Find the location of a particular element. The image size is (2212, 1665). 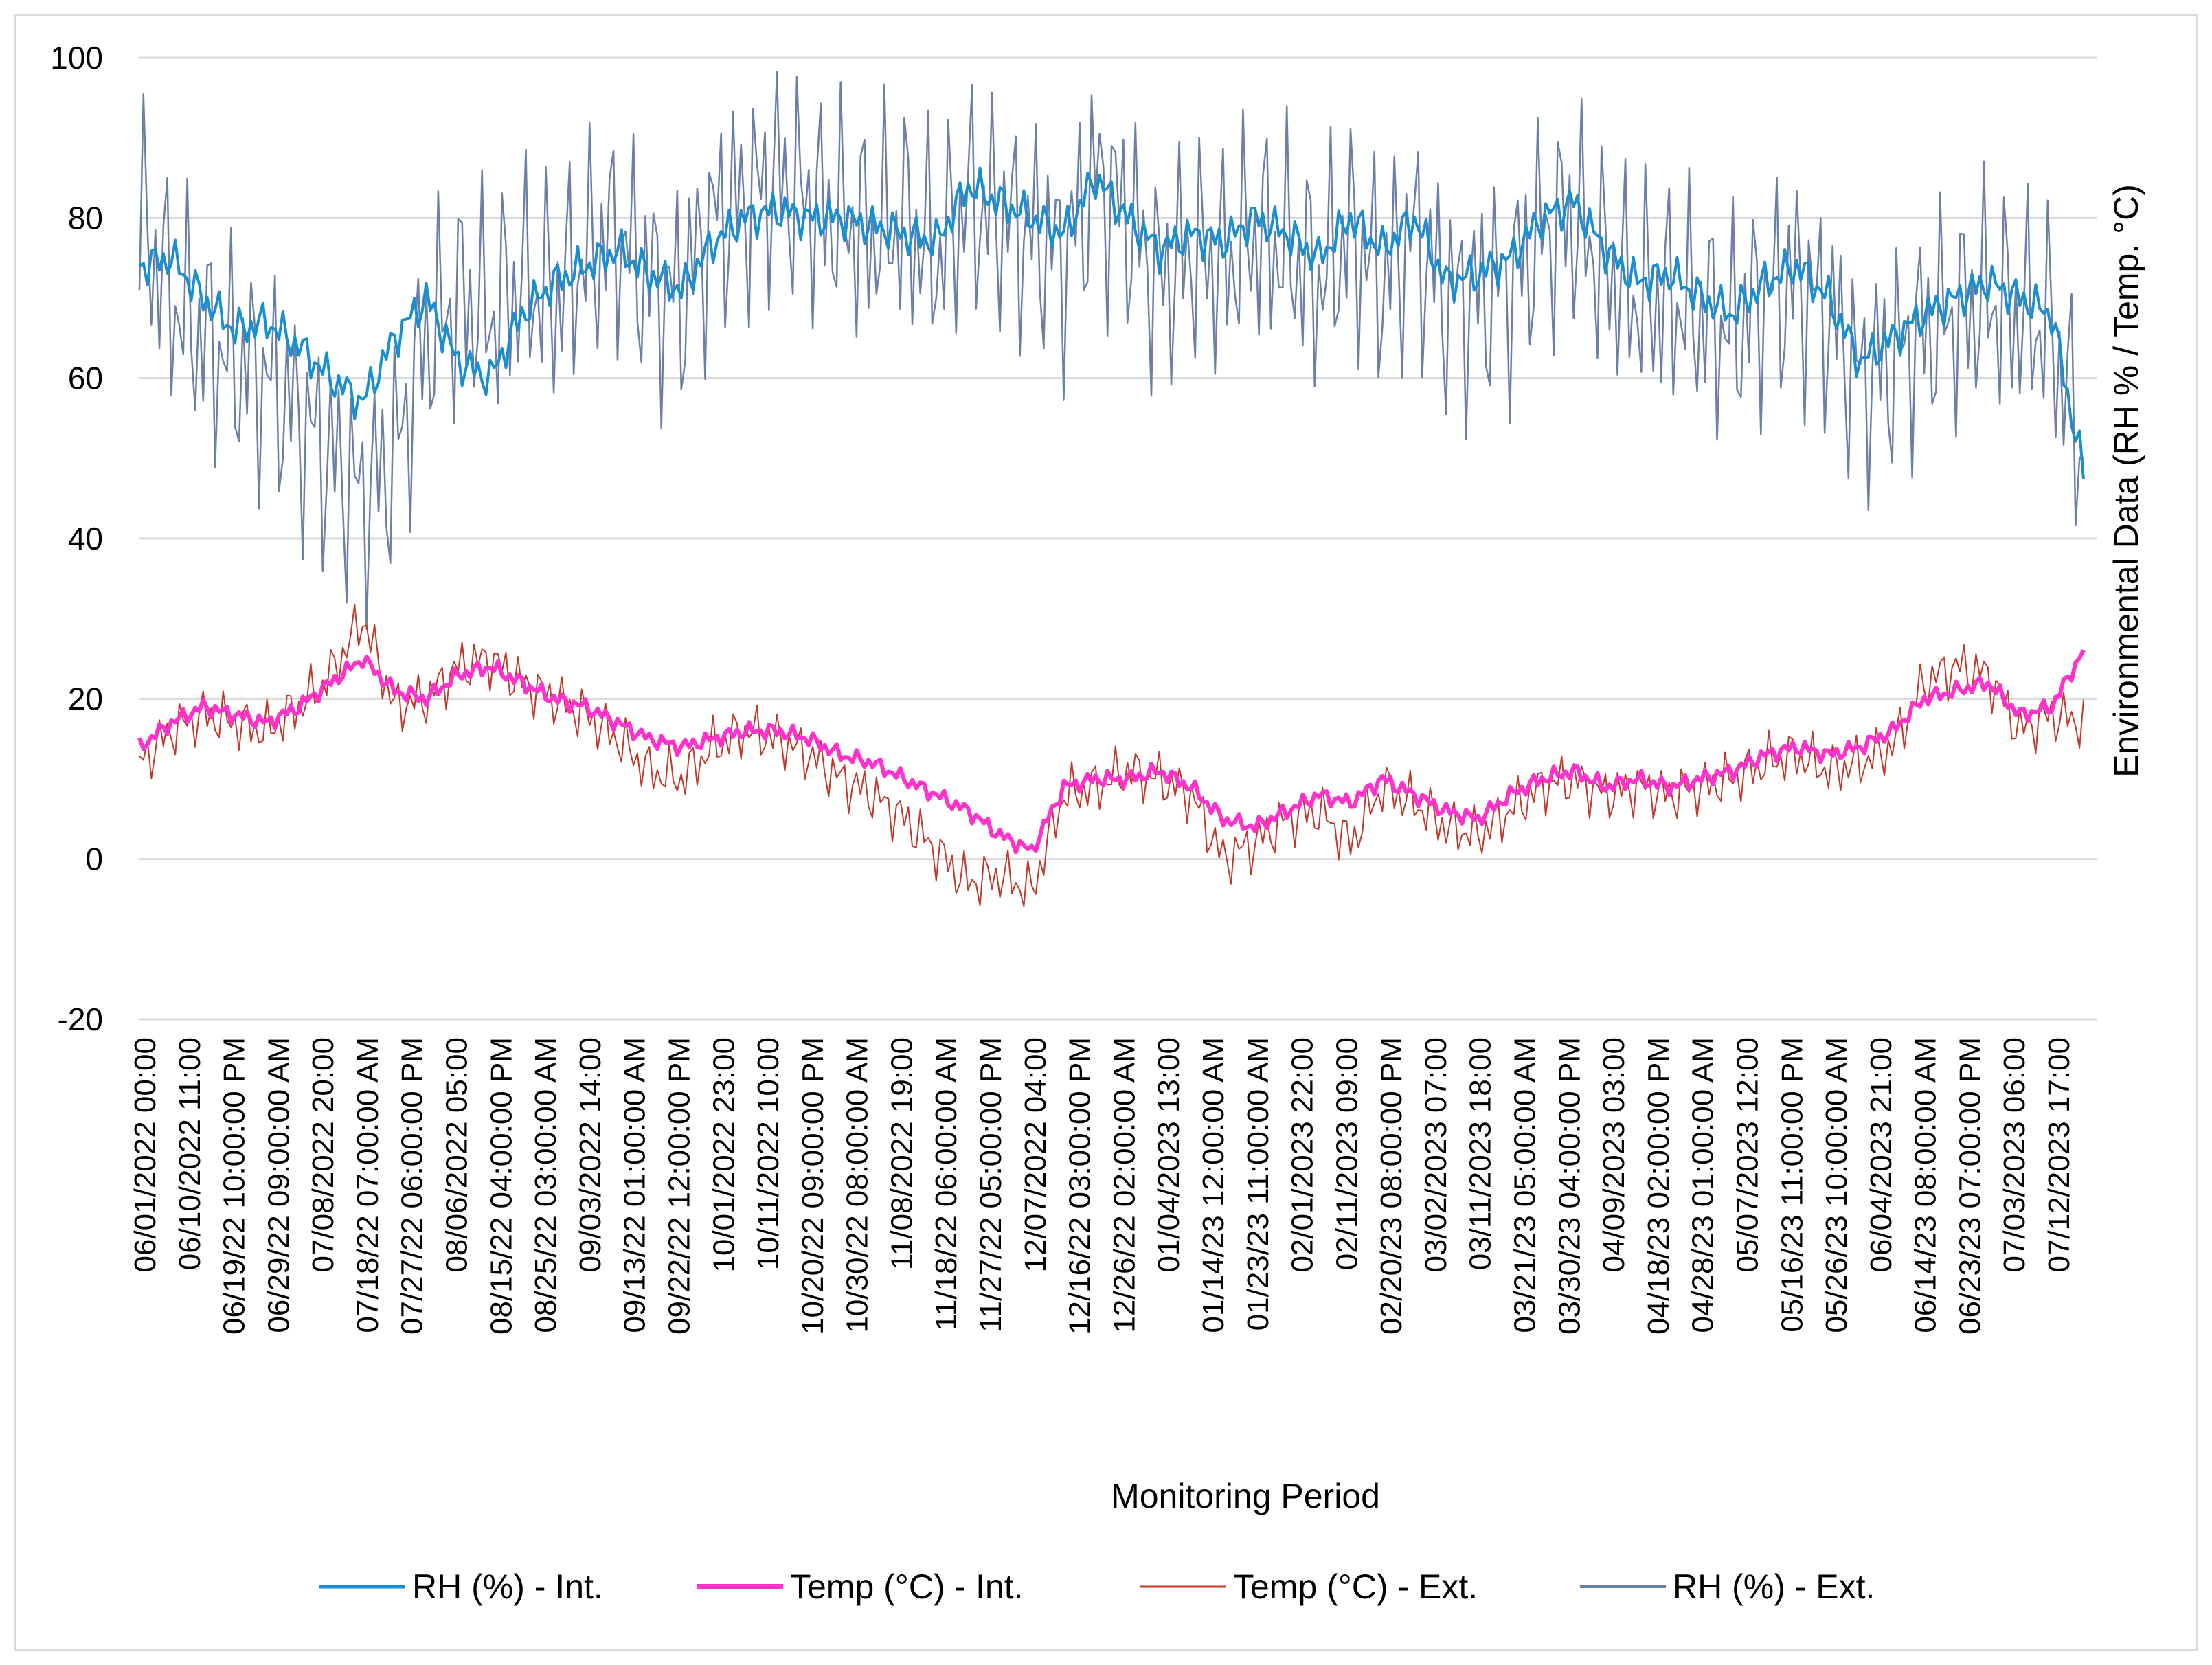

x-tick-label: 08/25/22 03:00:00 AM is located at coordinates (546, 1185).